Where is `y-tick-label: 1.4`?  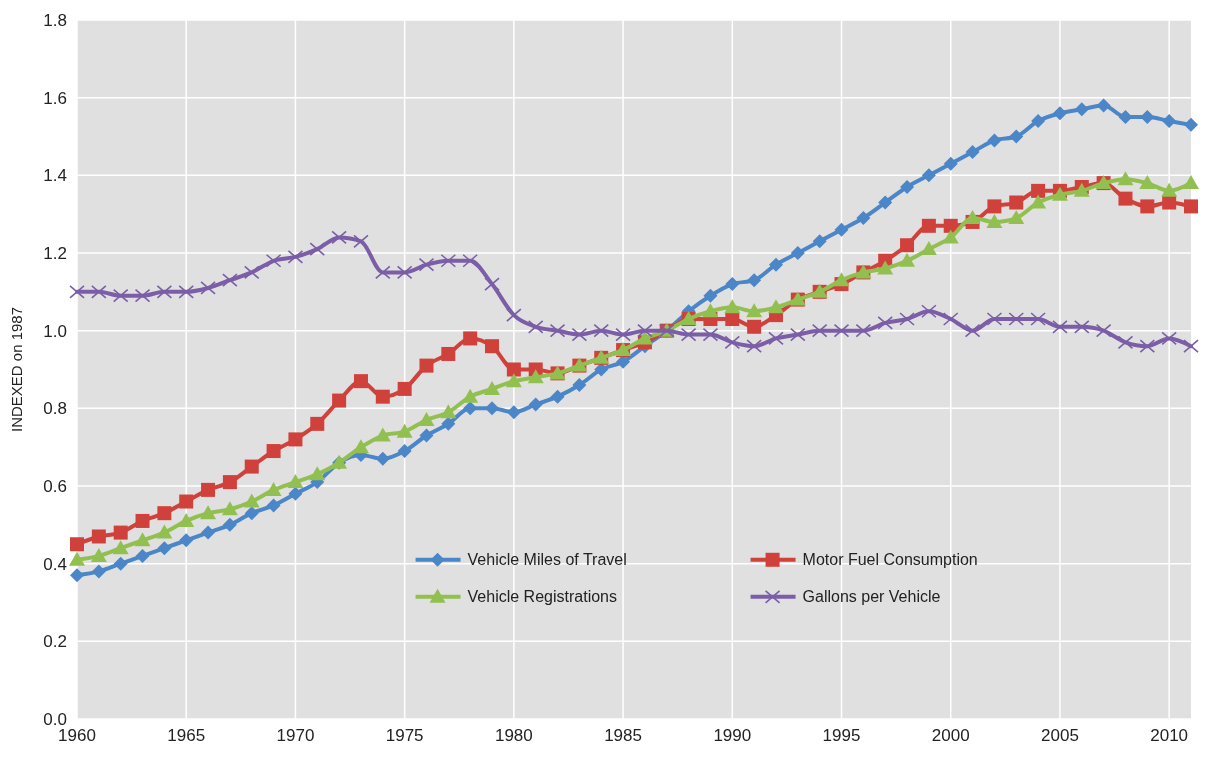 y-tick-label: 1.4 is located at coordinates (55, 176).